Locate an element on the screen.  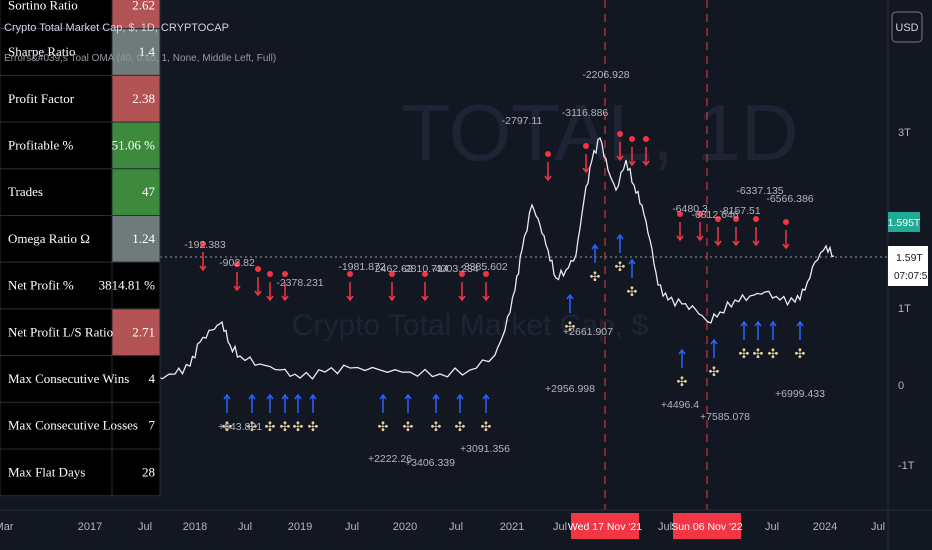
currency-label: USD is located at coordinates (906, 28).